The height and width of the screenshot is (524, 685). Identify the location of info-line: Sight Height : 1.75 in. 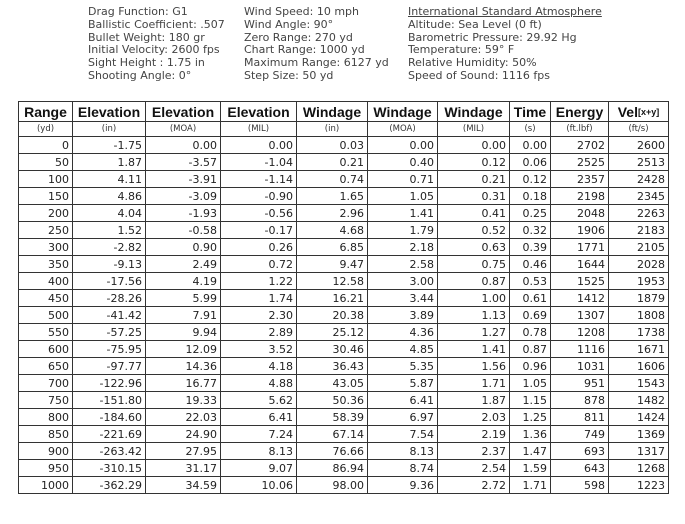
(146, 63).